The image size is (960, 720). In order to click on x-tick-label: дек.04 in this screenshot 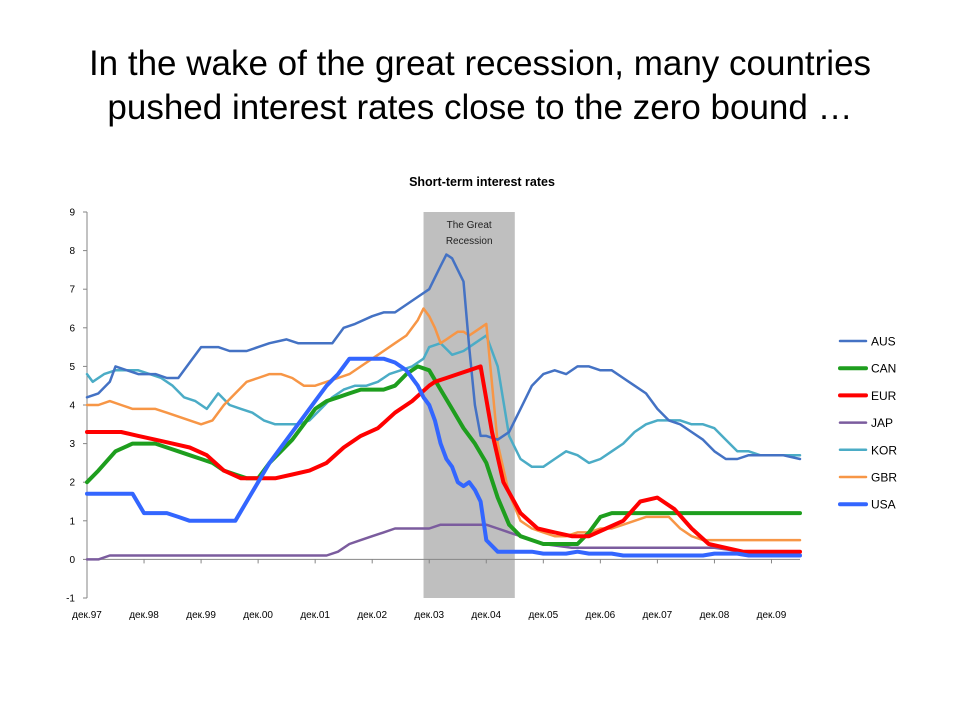, I will do `click(486, 615)`.